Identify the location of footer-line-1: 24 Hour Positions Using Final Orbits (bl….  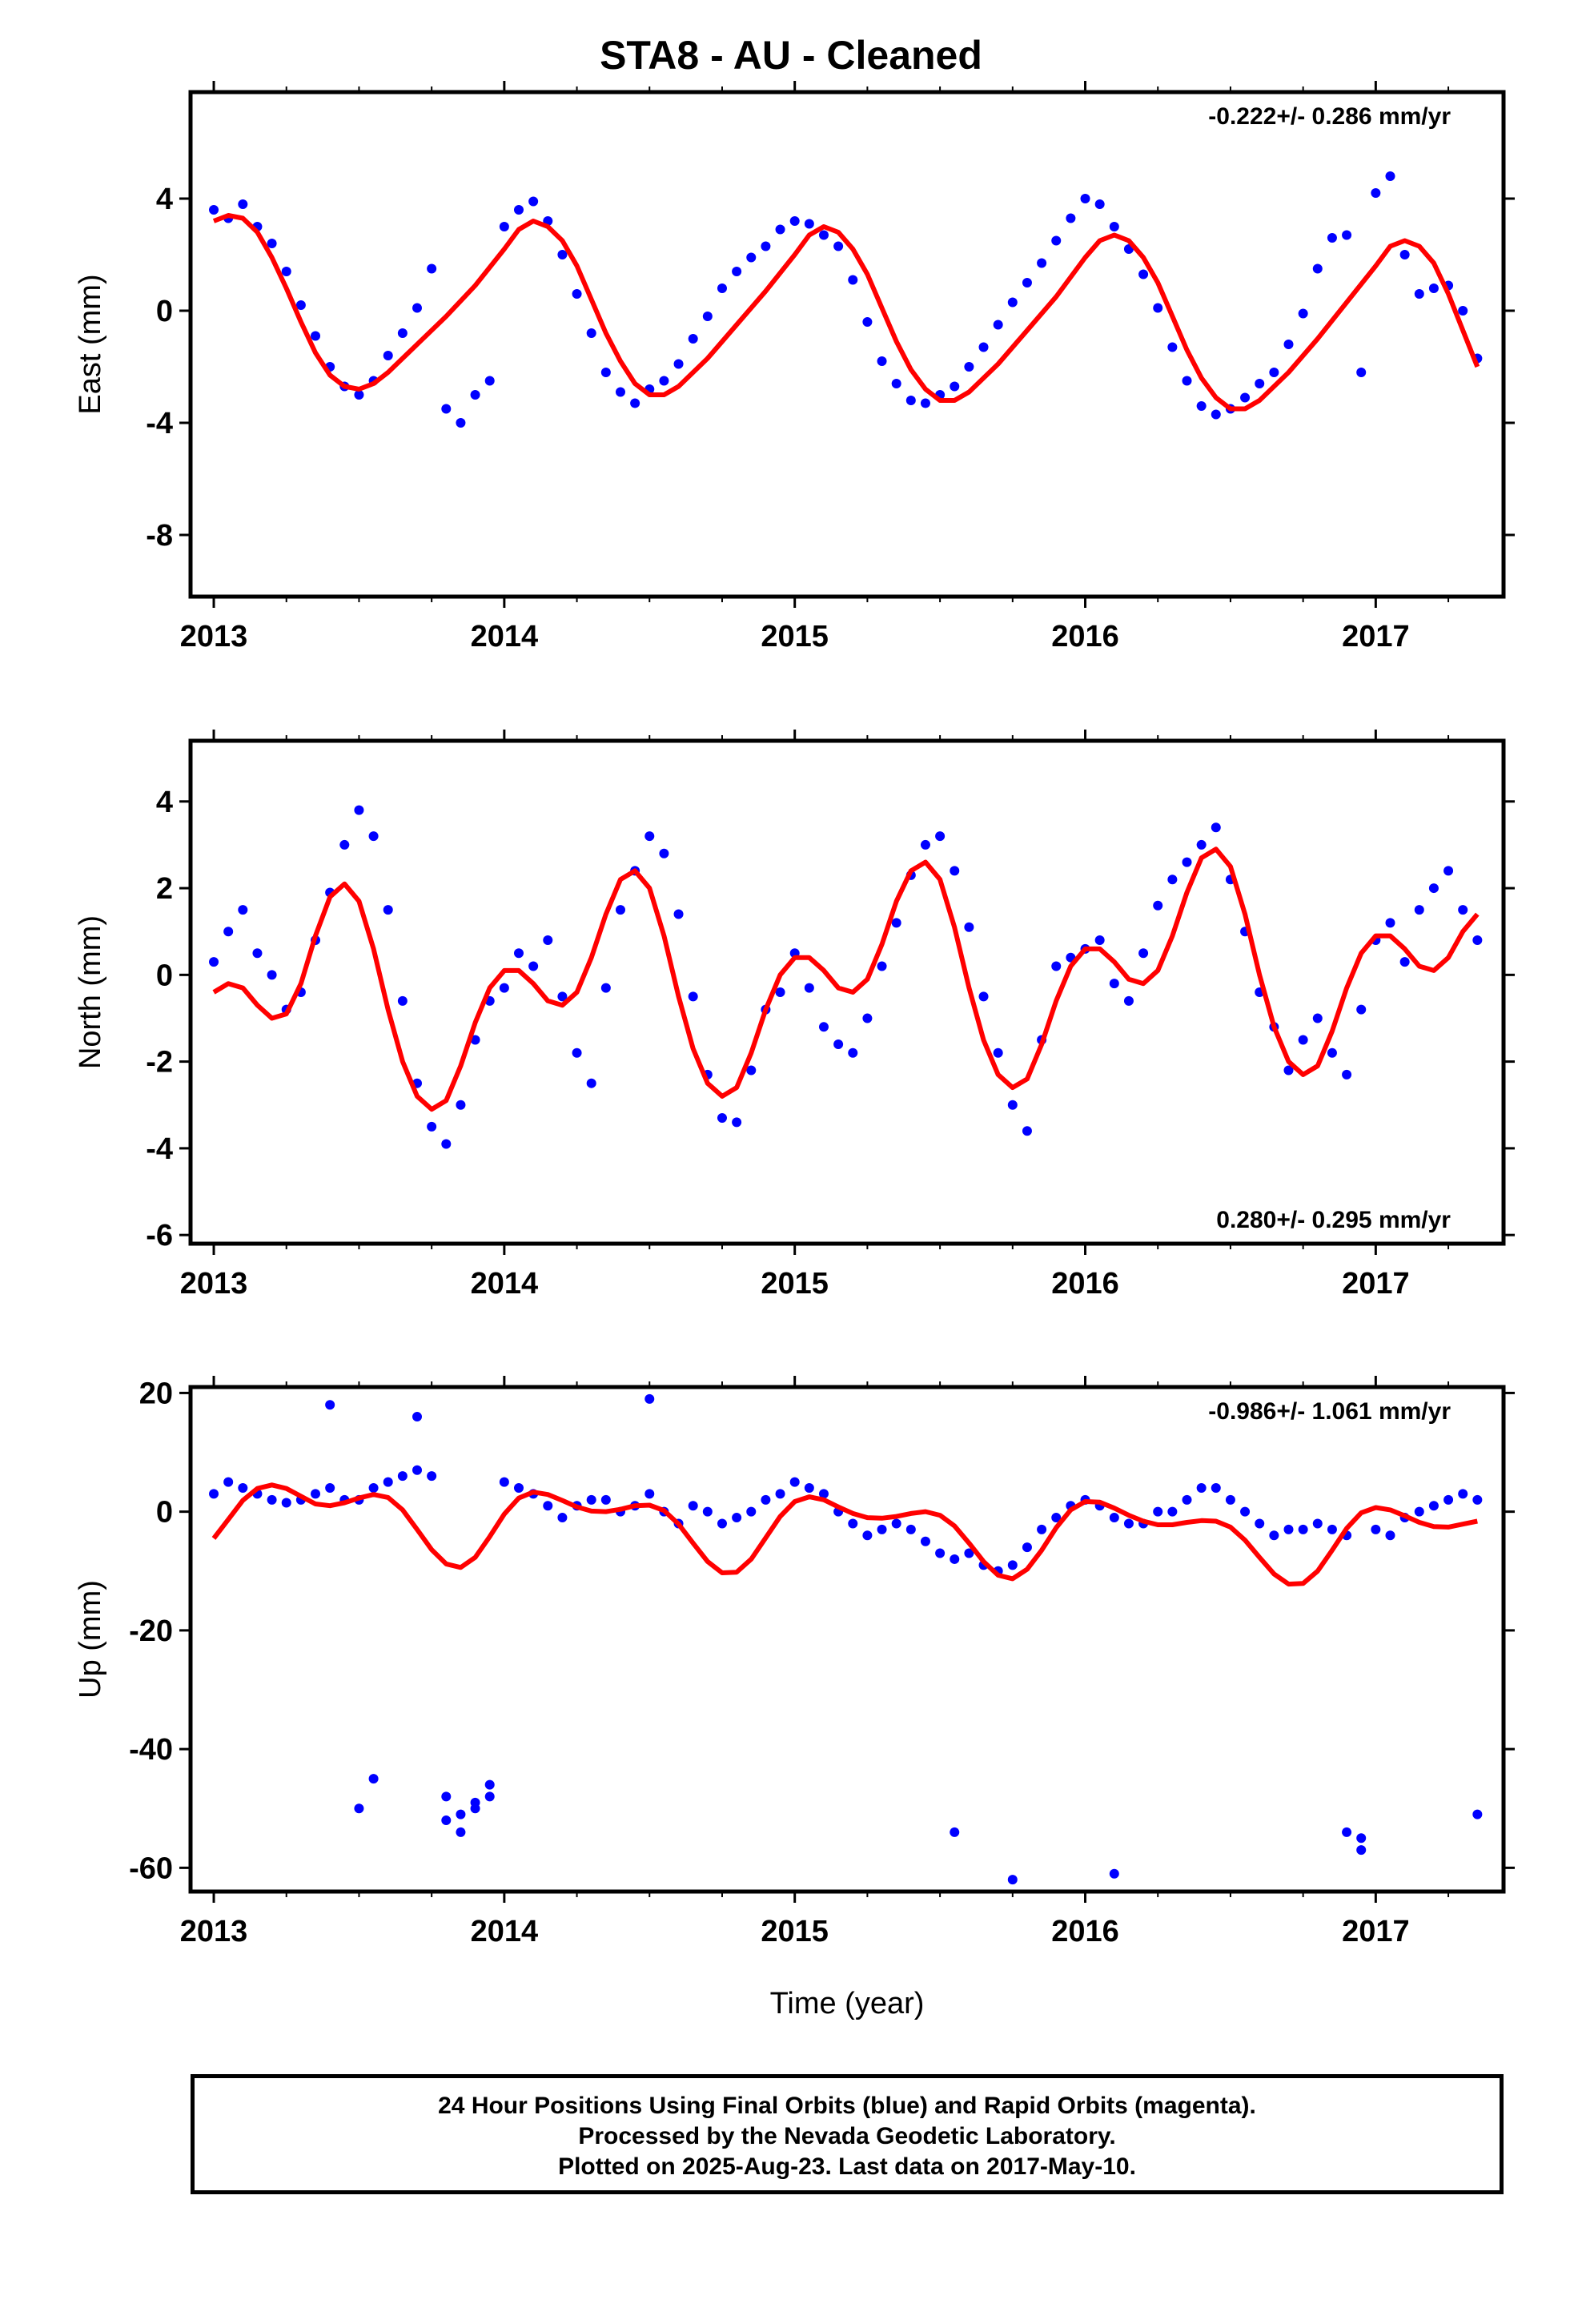
(847, 2106).